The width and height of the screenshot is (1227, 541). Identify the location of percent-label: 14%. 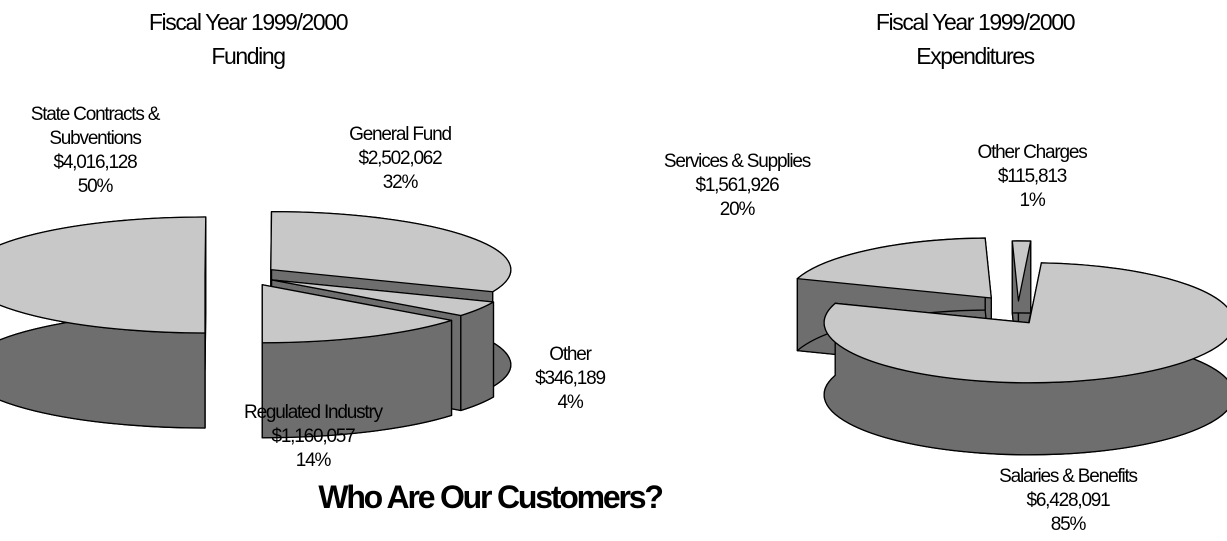
(314, 460).